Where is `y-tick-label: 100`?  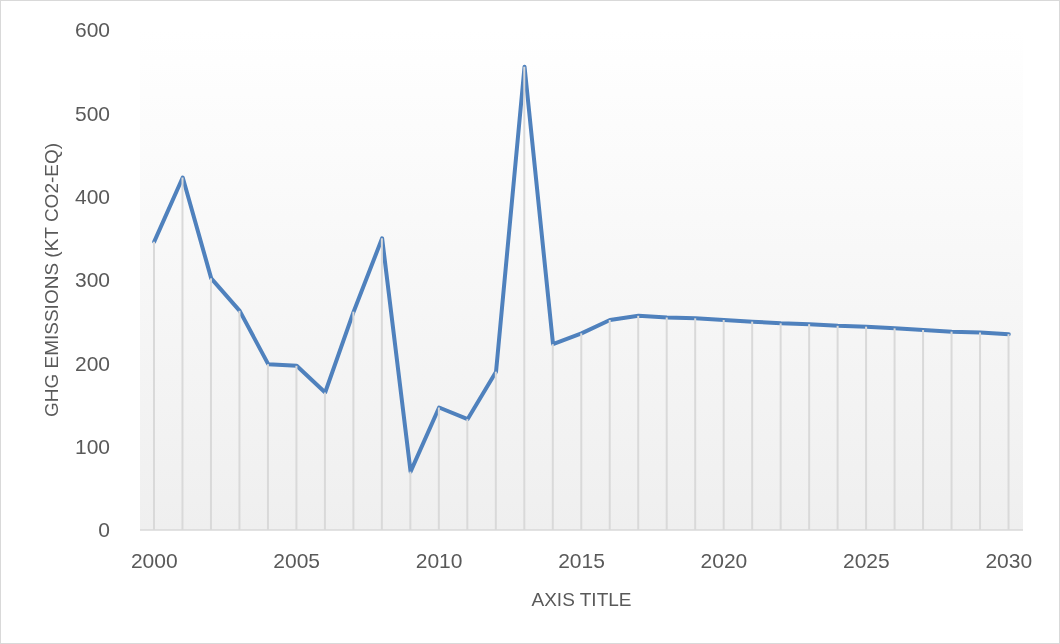 y-tick-label: 100 is located at coordinates (92, 447).